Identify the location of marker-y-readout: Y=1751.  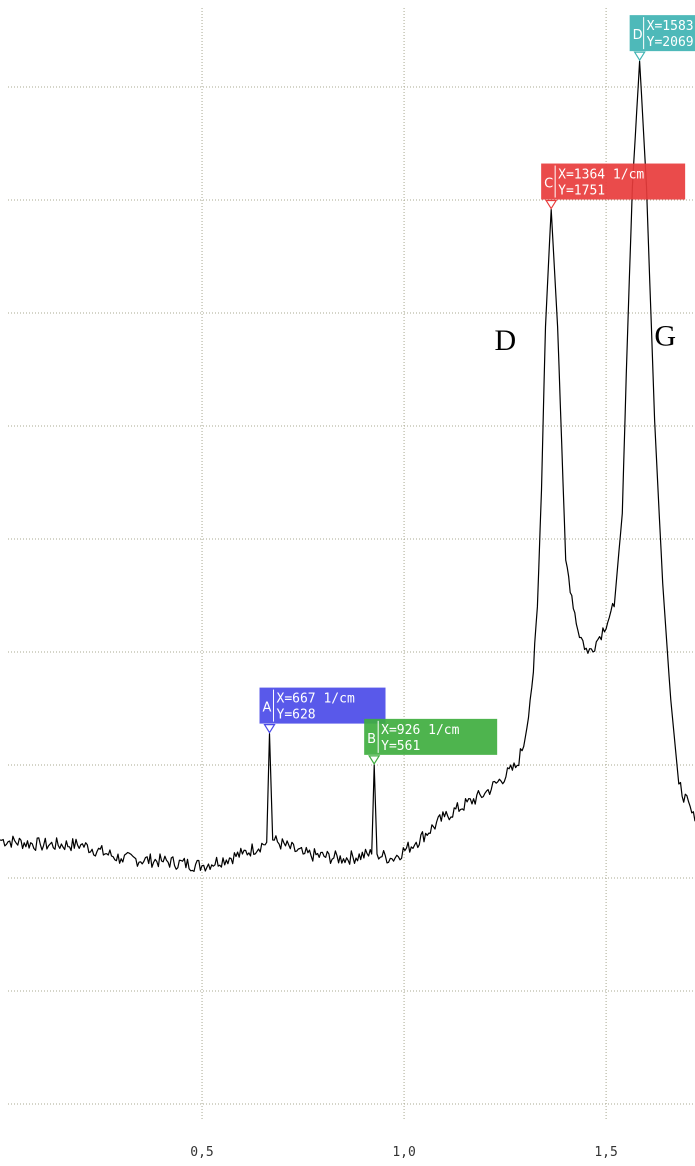
(581, 191).